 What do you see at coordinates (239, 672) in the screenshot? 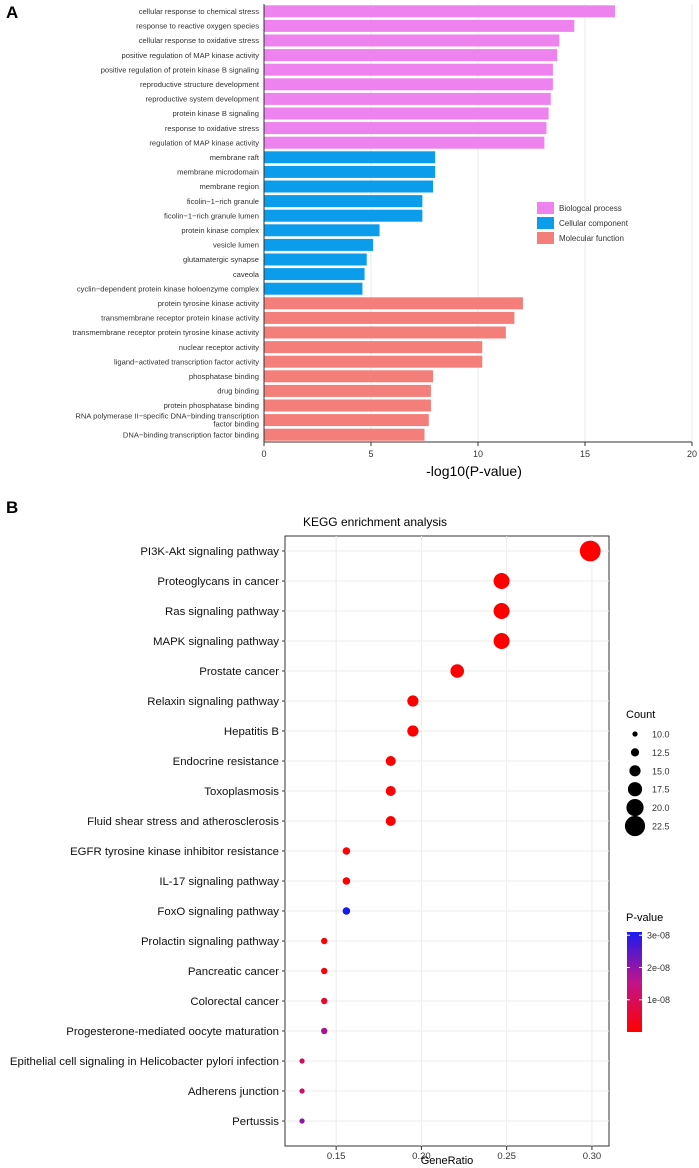
I see `pathway-label-prostate-cancer: Prostate cancer` at bounding box center [239, 672].